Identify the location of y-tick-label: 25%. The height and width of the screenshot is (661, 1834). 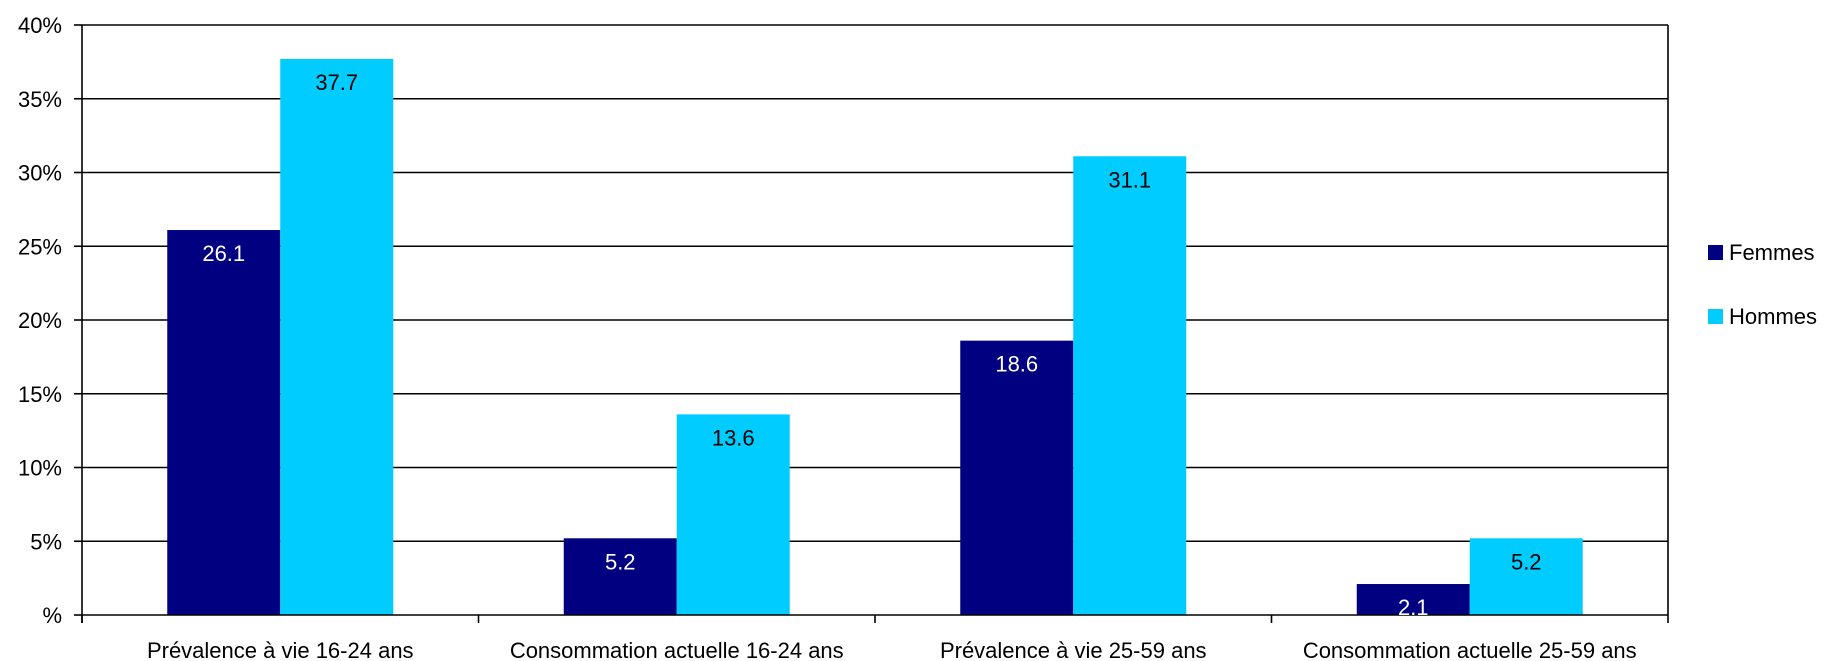
(40, 246).